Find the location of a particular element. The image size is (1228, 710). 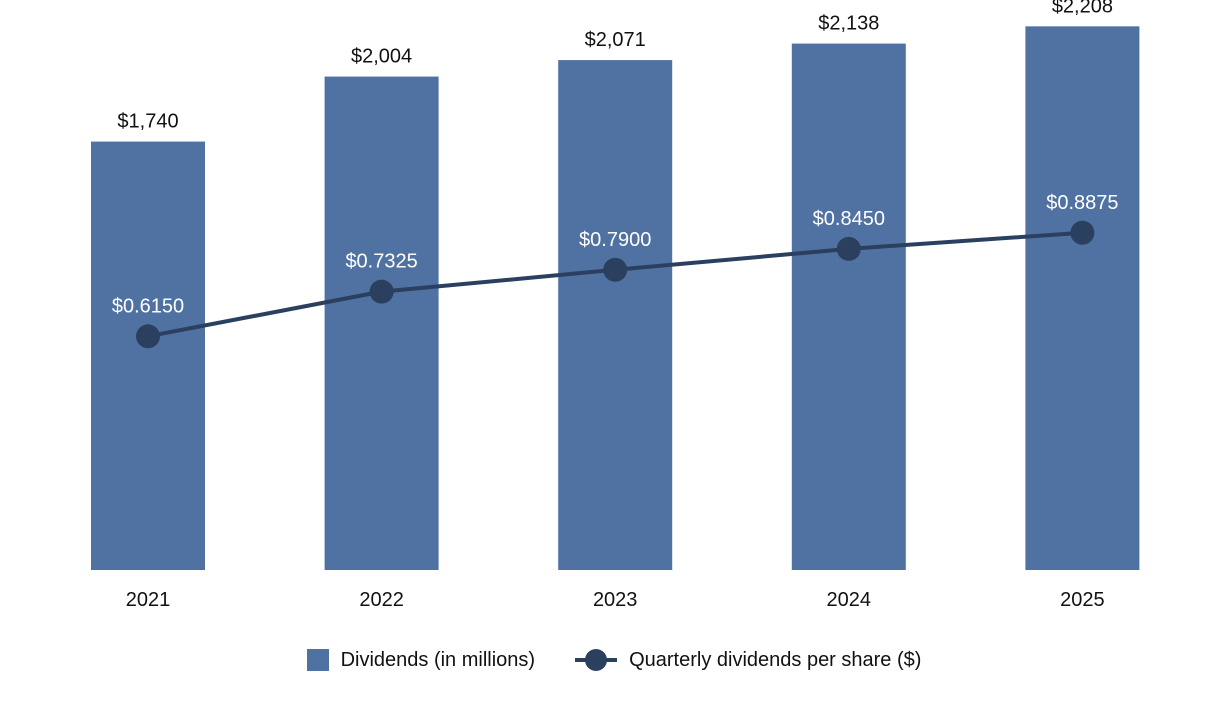

dps-value-label-2023: $0.7900 is located at coordinates (615, 240).